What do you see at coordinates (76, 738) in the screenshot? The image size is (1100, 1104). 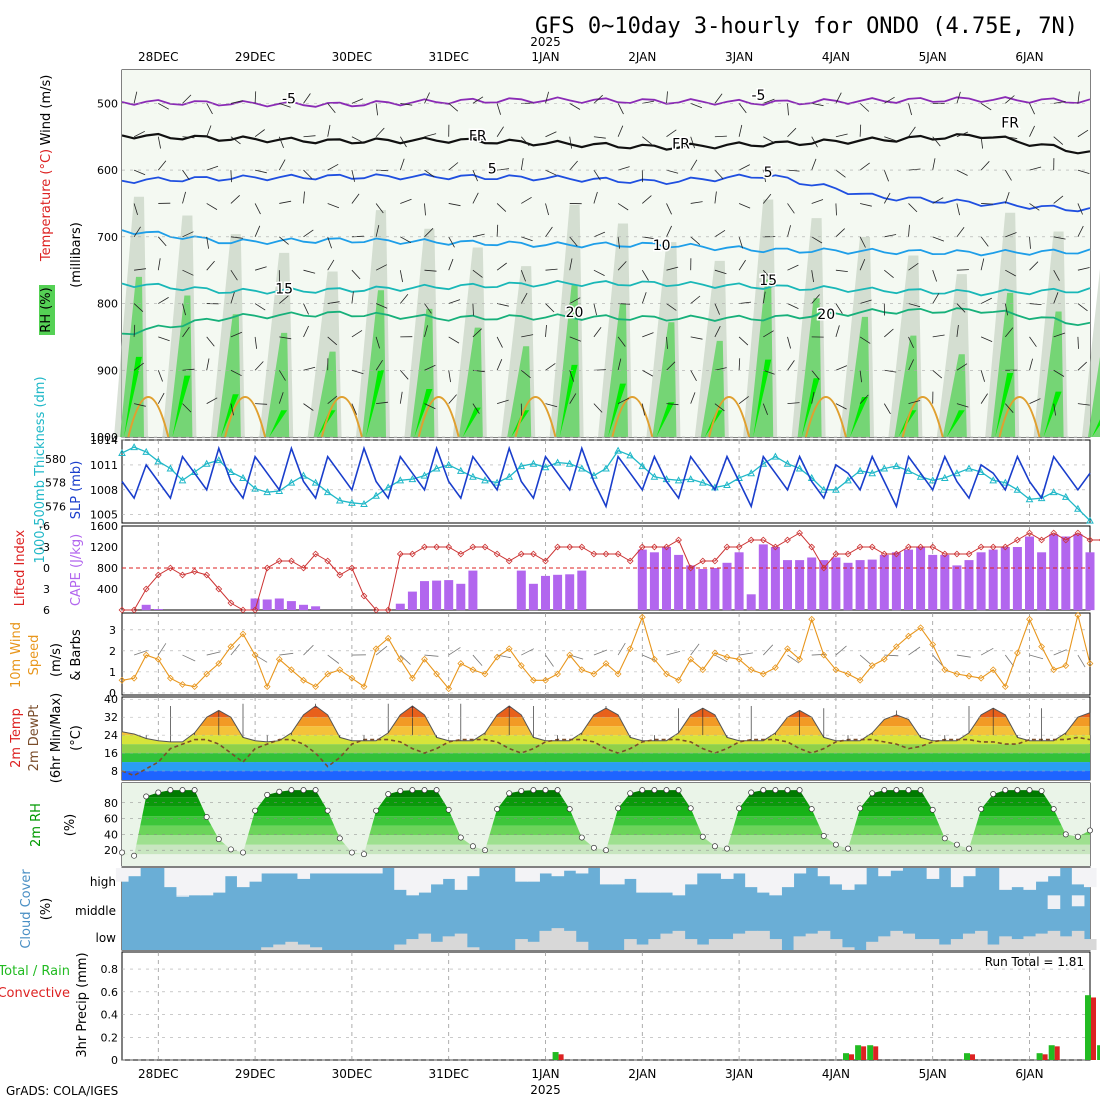 I see `axis-label-temp-units: (°C)` at bounding box center [76, 738].